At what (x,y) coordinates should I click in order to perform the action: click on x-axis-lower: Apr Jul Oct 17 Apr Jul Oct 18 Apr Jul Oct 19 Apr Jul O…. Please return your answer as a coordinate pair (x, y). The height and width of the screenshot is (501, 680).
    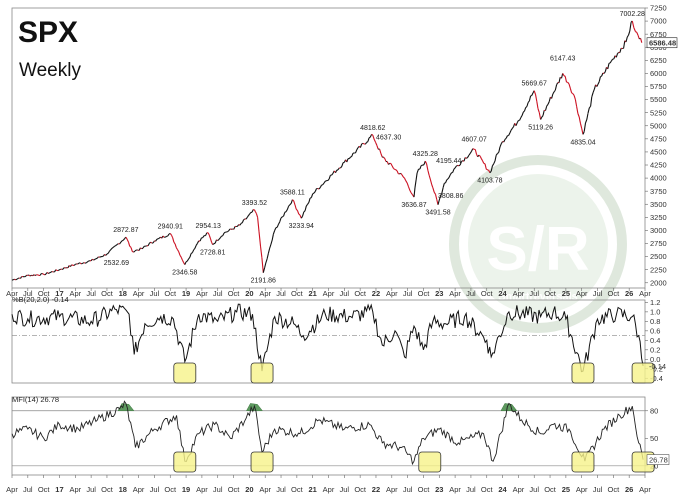
    Looking at the image, I should click on (328, 484).